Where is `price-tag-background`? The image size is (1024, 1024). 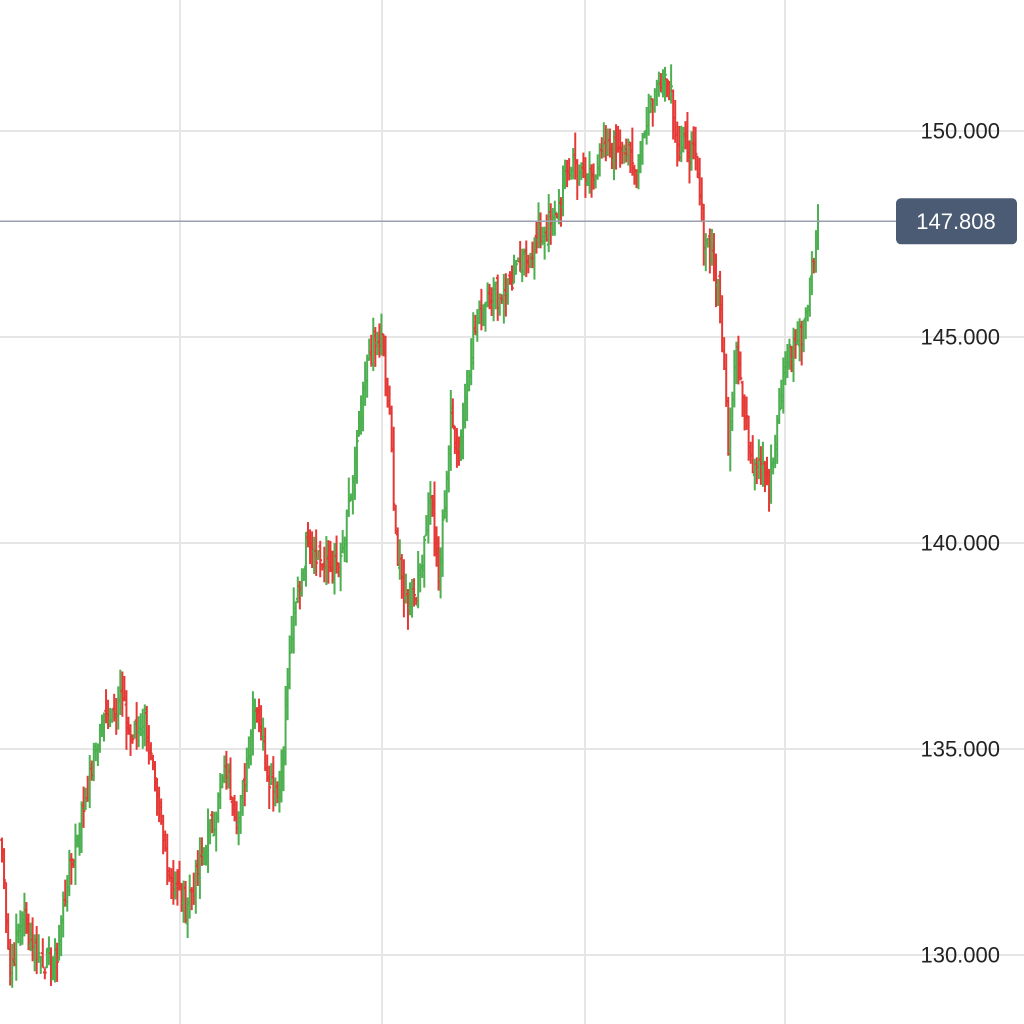 price-tag-background is located at coordinates (956, 221).